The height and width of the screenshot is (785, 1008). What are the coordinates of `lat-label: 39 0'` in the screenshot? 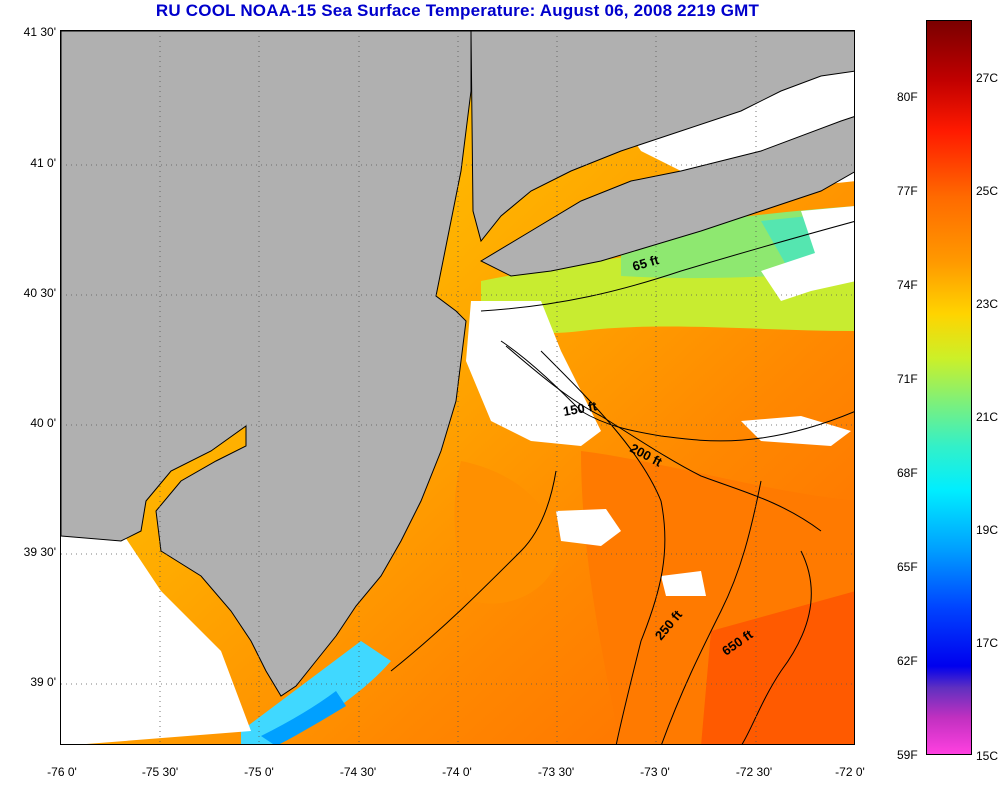 It's located at (43, 682).